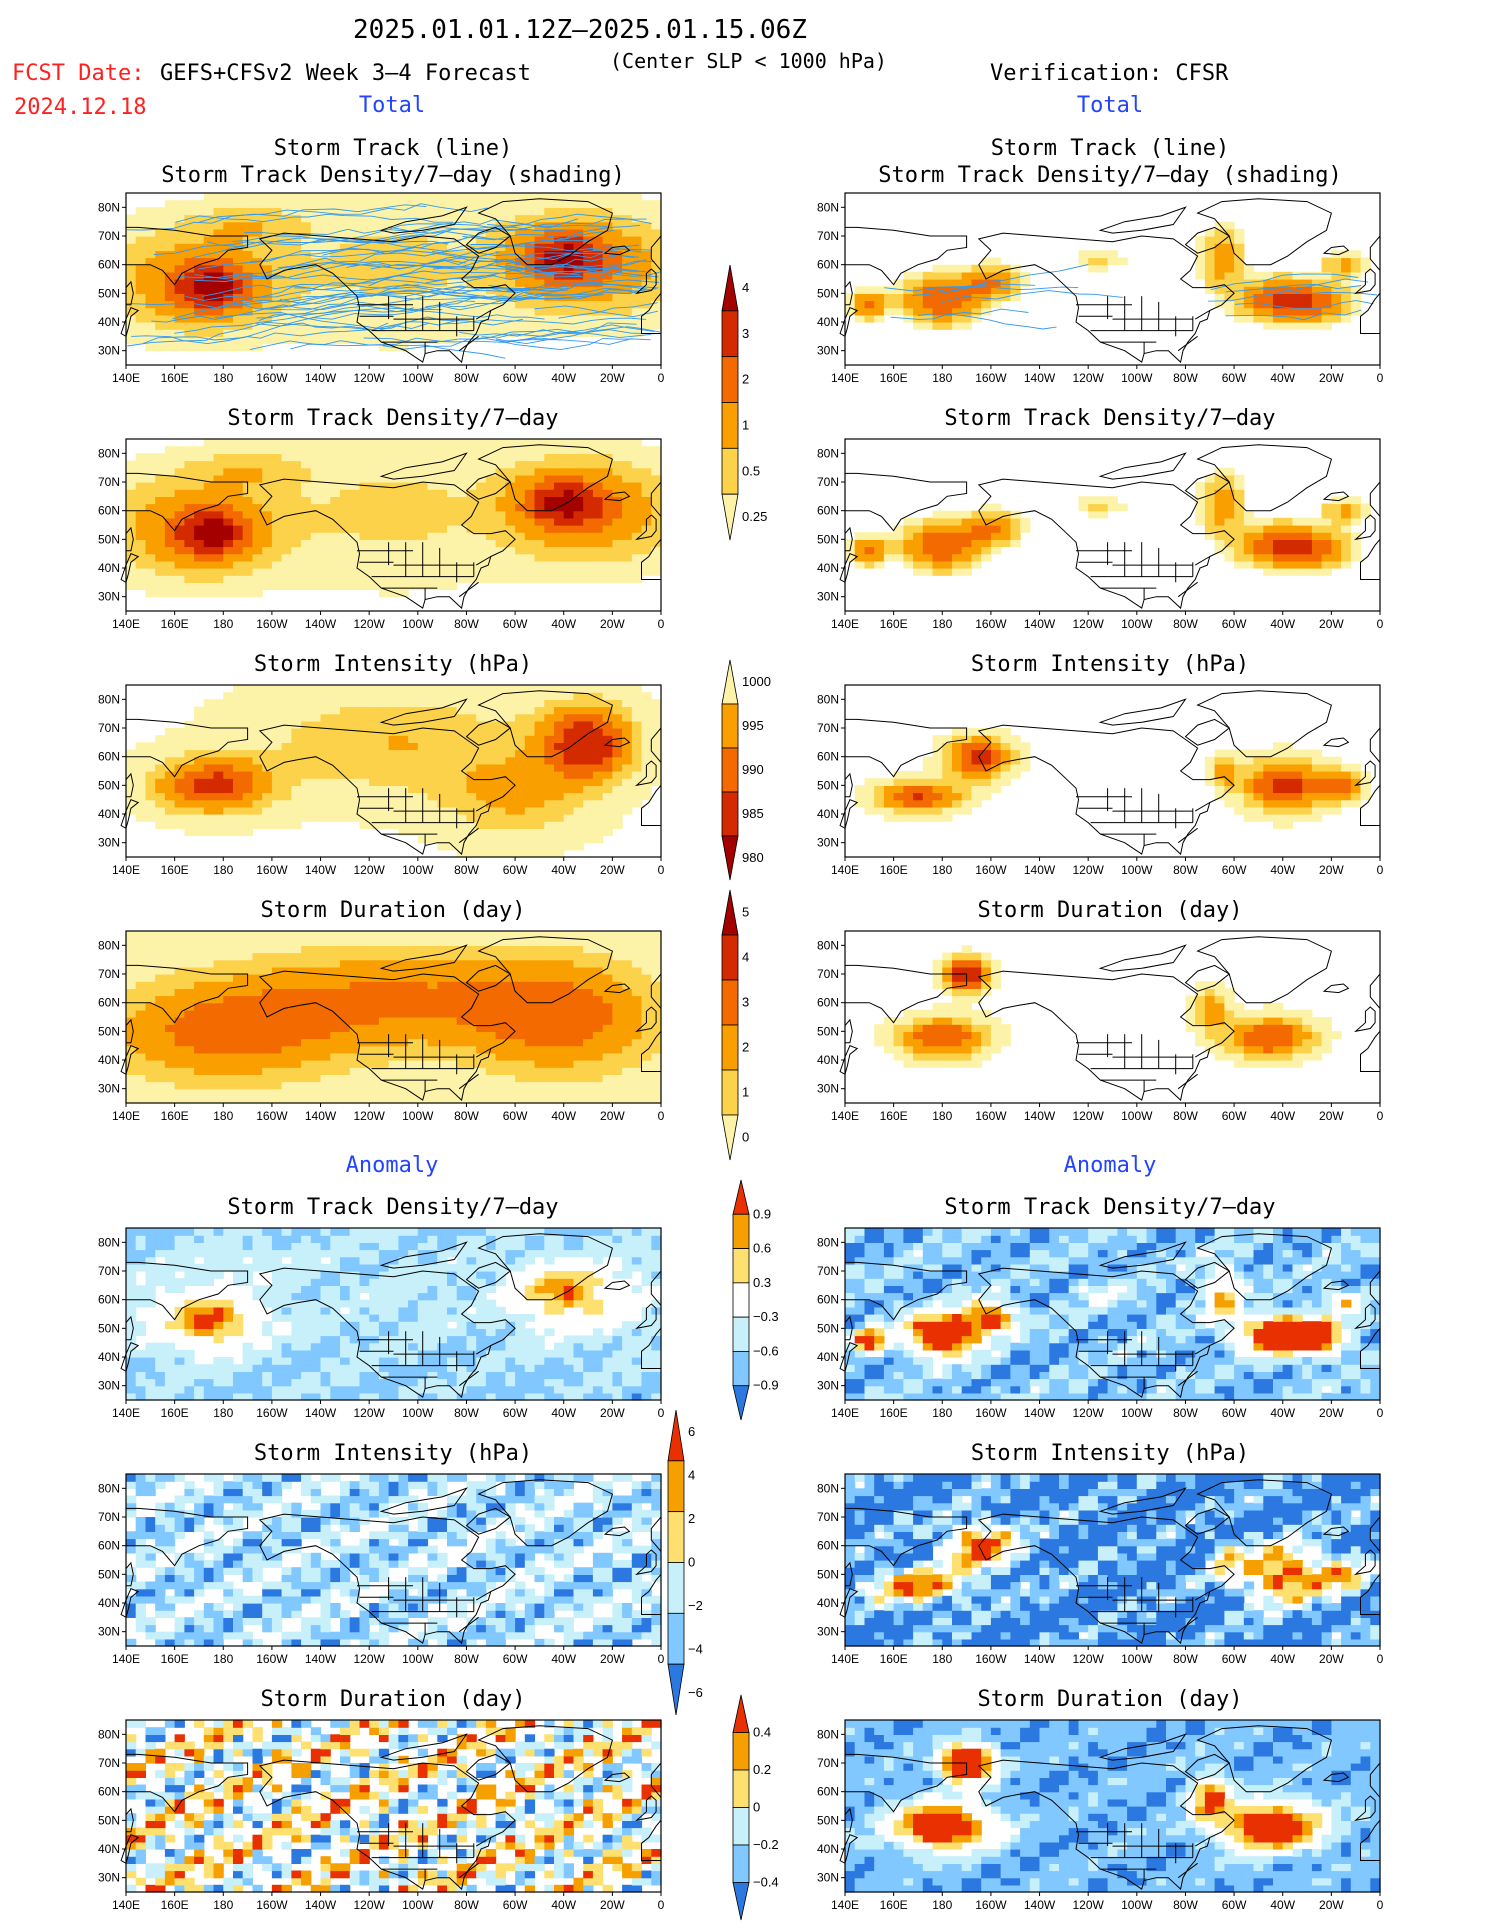 The width and height of the screenshot is (1487, 1925). What do you see at coordinates (223, 624) in the screenshot?
I see `lon-tick-label: 180` at bounding box center [223, 624].